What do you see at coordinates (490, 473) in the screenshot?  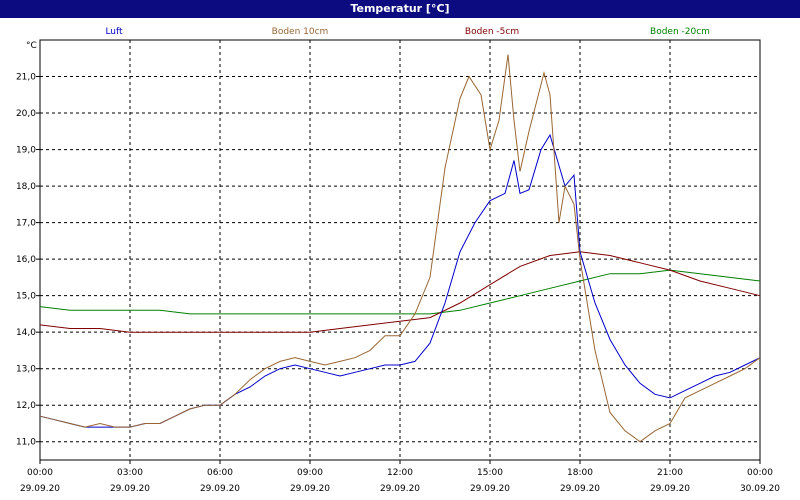 I see `x-tick-time: 15:00` at bounding box center [490, 473].